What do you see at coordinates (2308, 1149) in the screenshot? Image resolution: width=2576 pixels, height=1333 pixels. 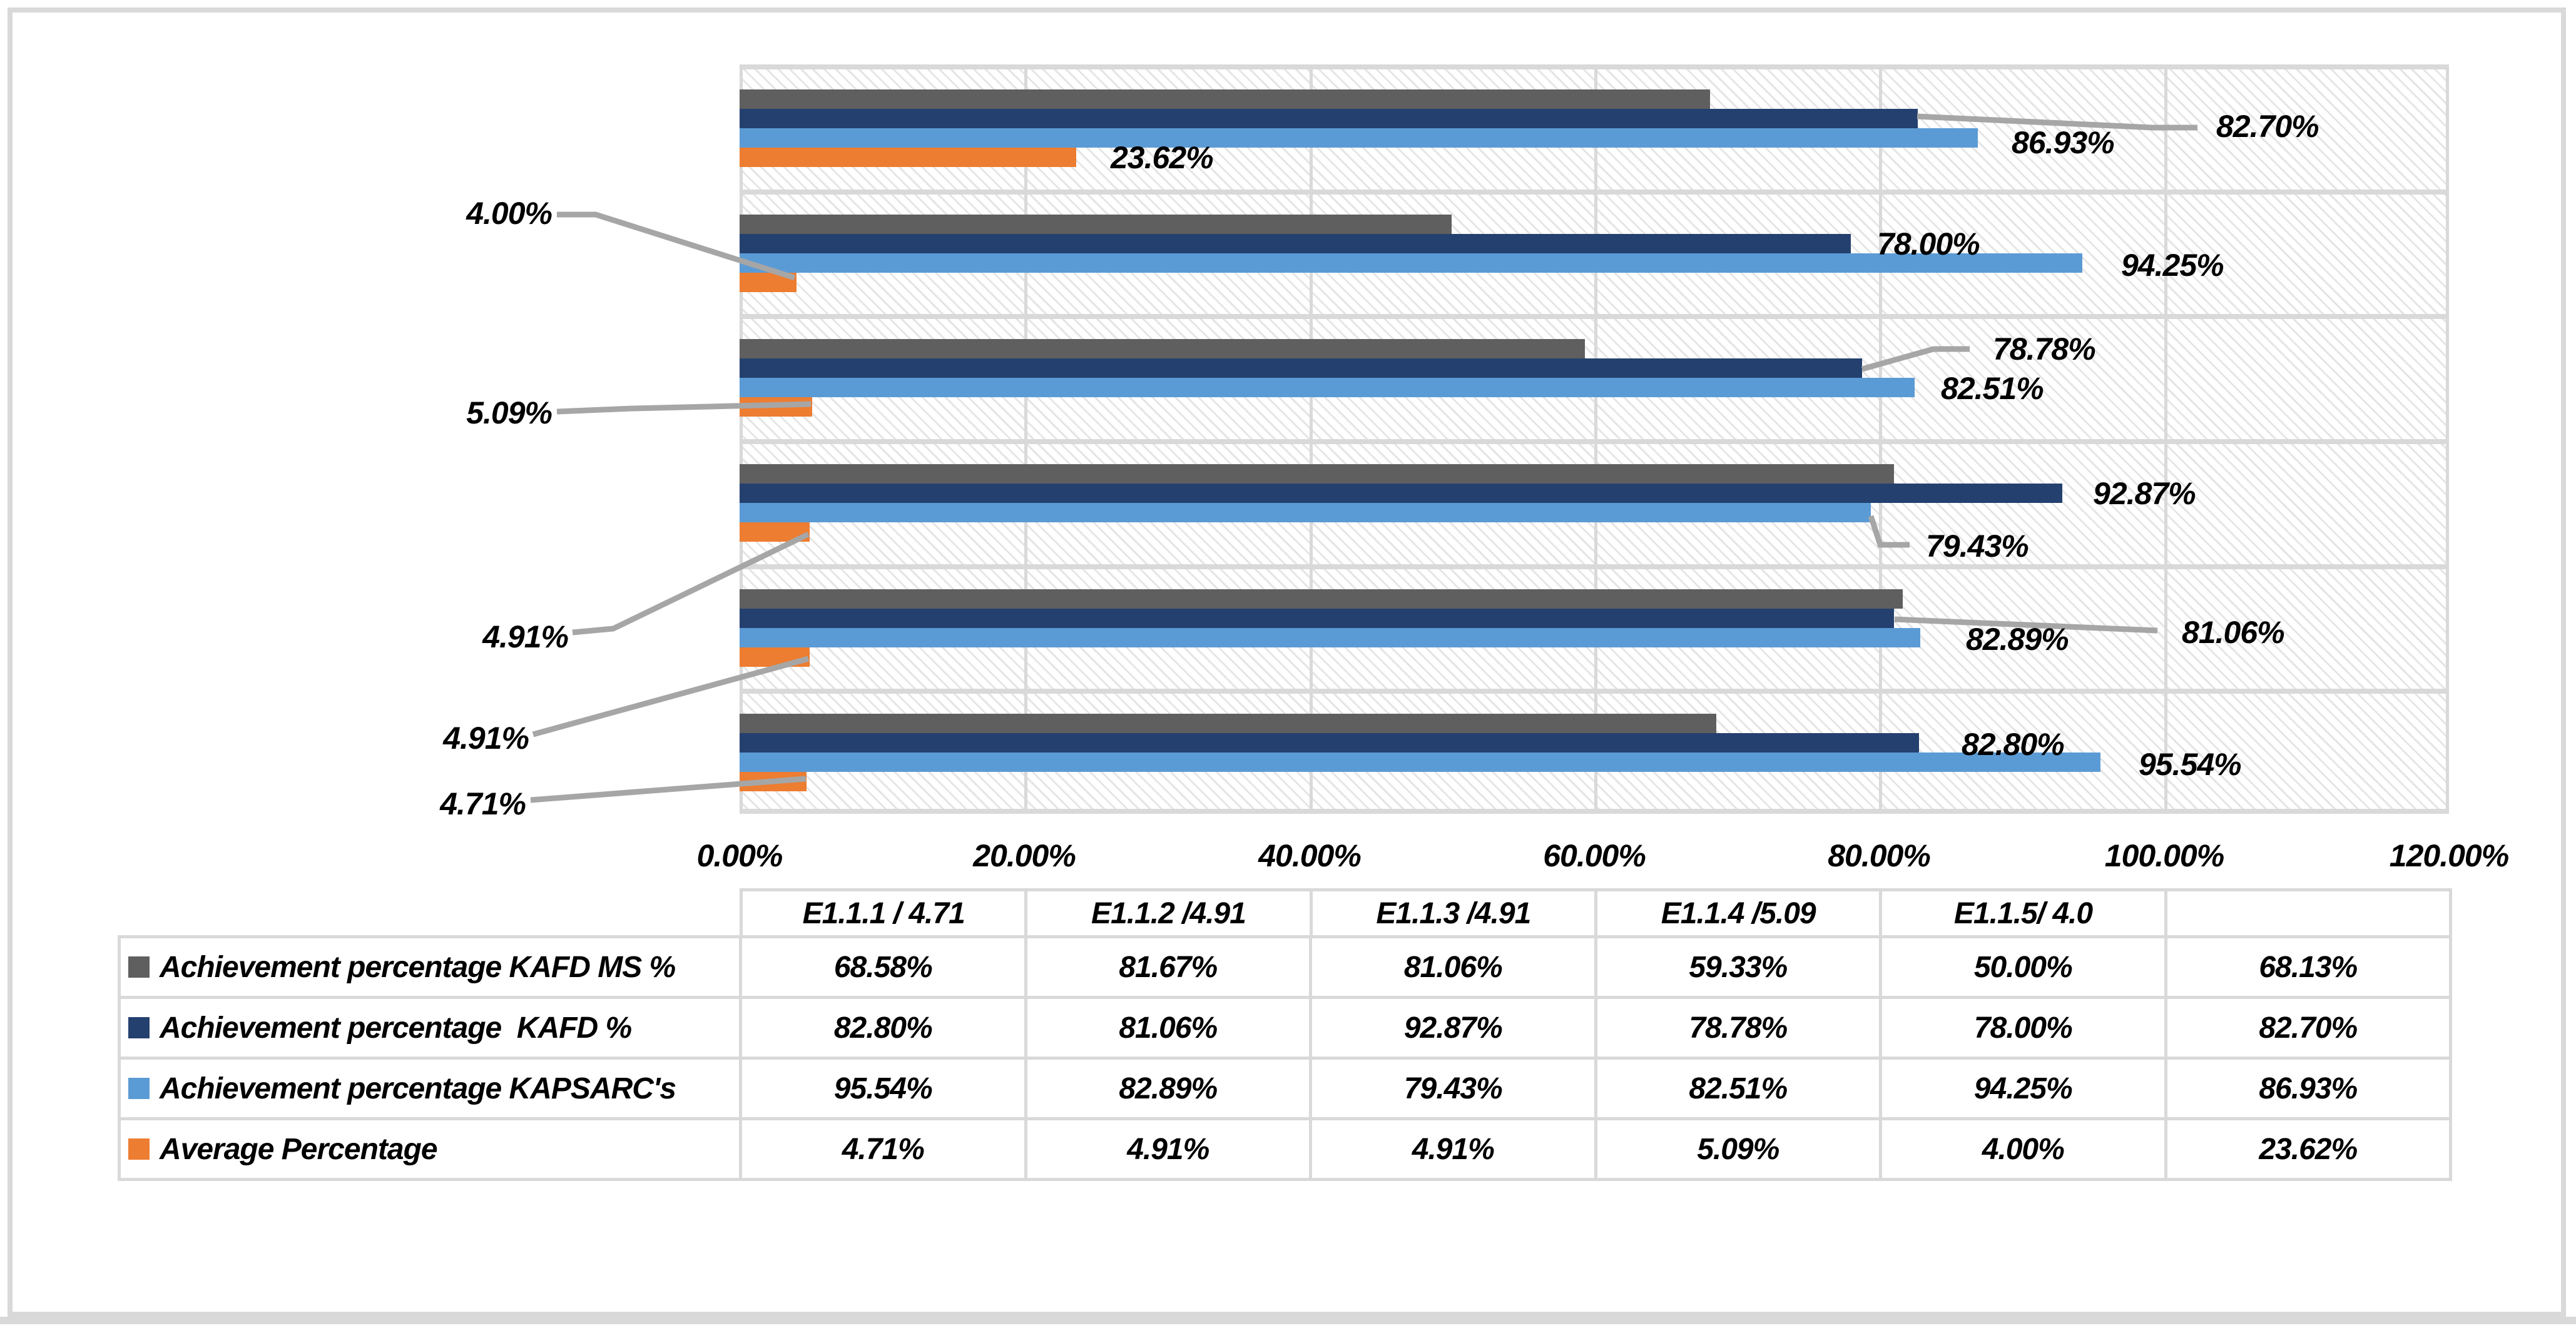 I see `value-cell-r3-c5: 23.62%` at bounding box center [2308, 1149].